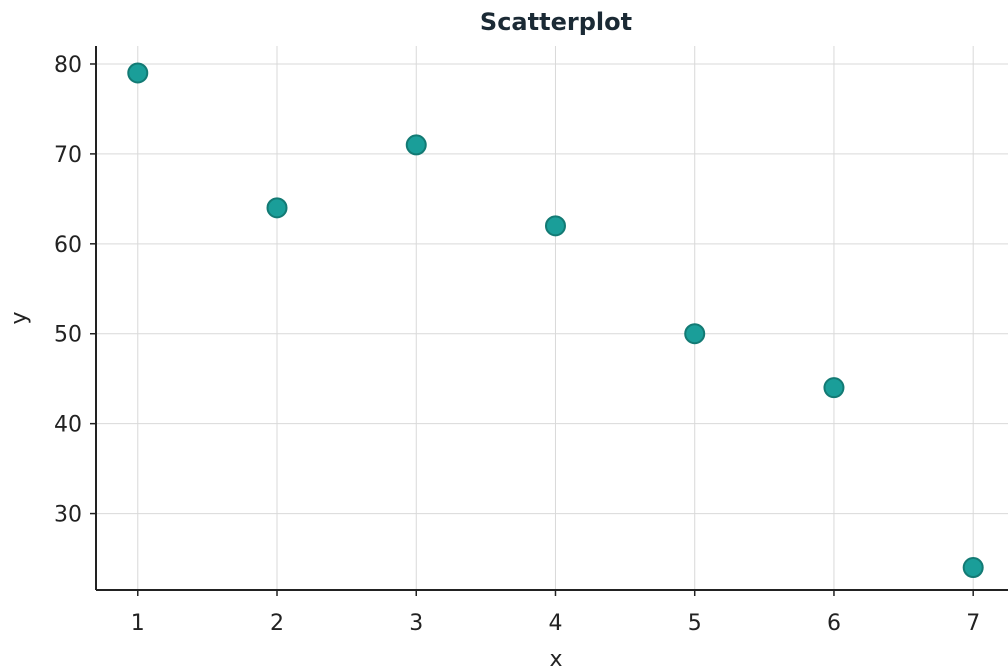  Describe the element at coordinates (68, 515) in the screenshot. I see `y-tick-label: 30` at that location.